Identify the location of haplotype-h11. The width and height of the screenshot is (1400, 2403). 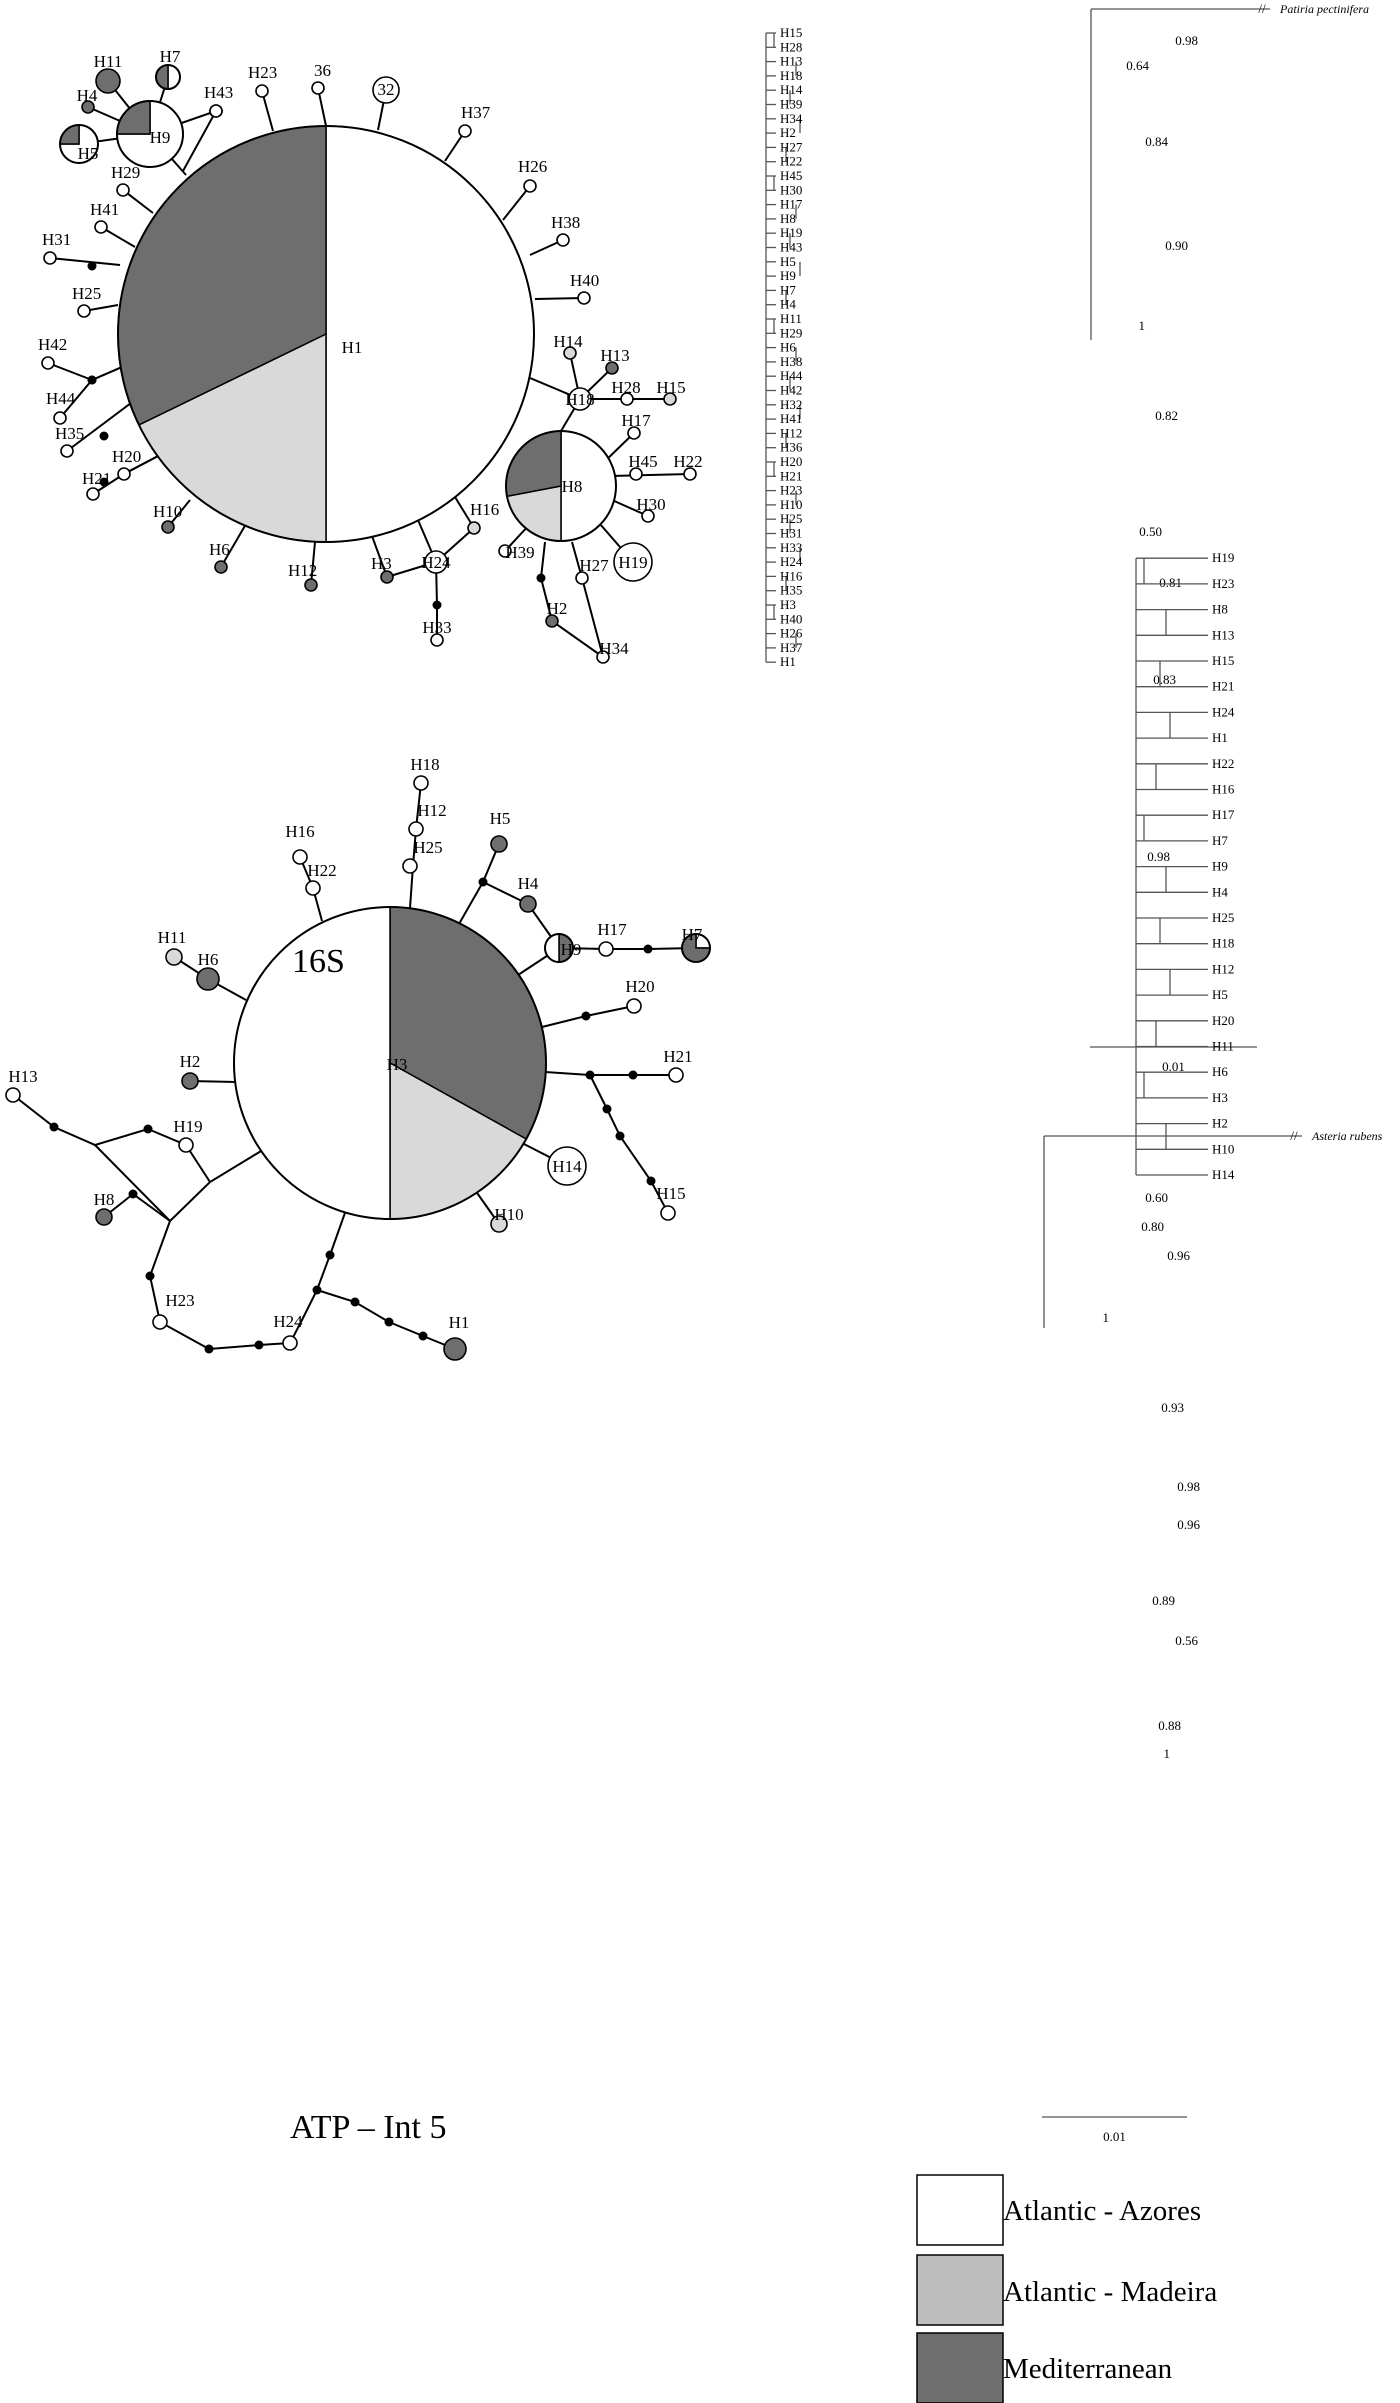
(108, 81).